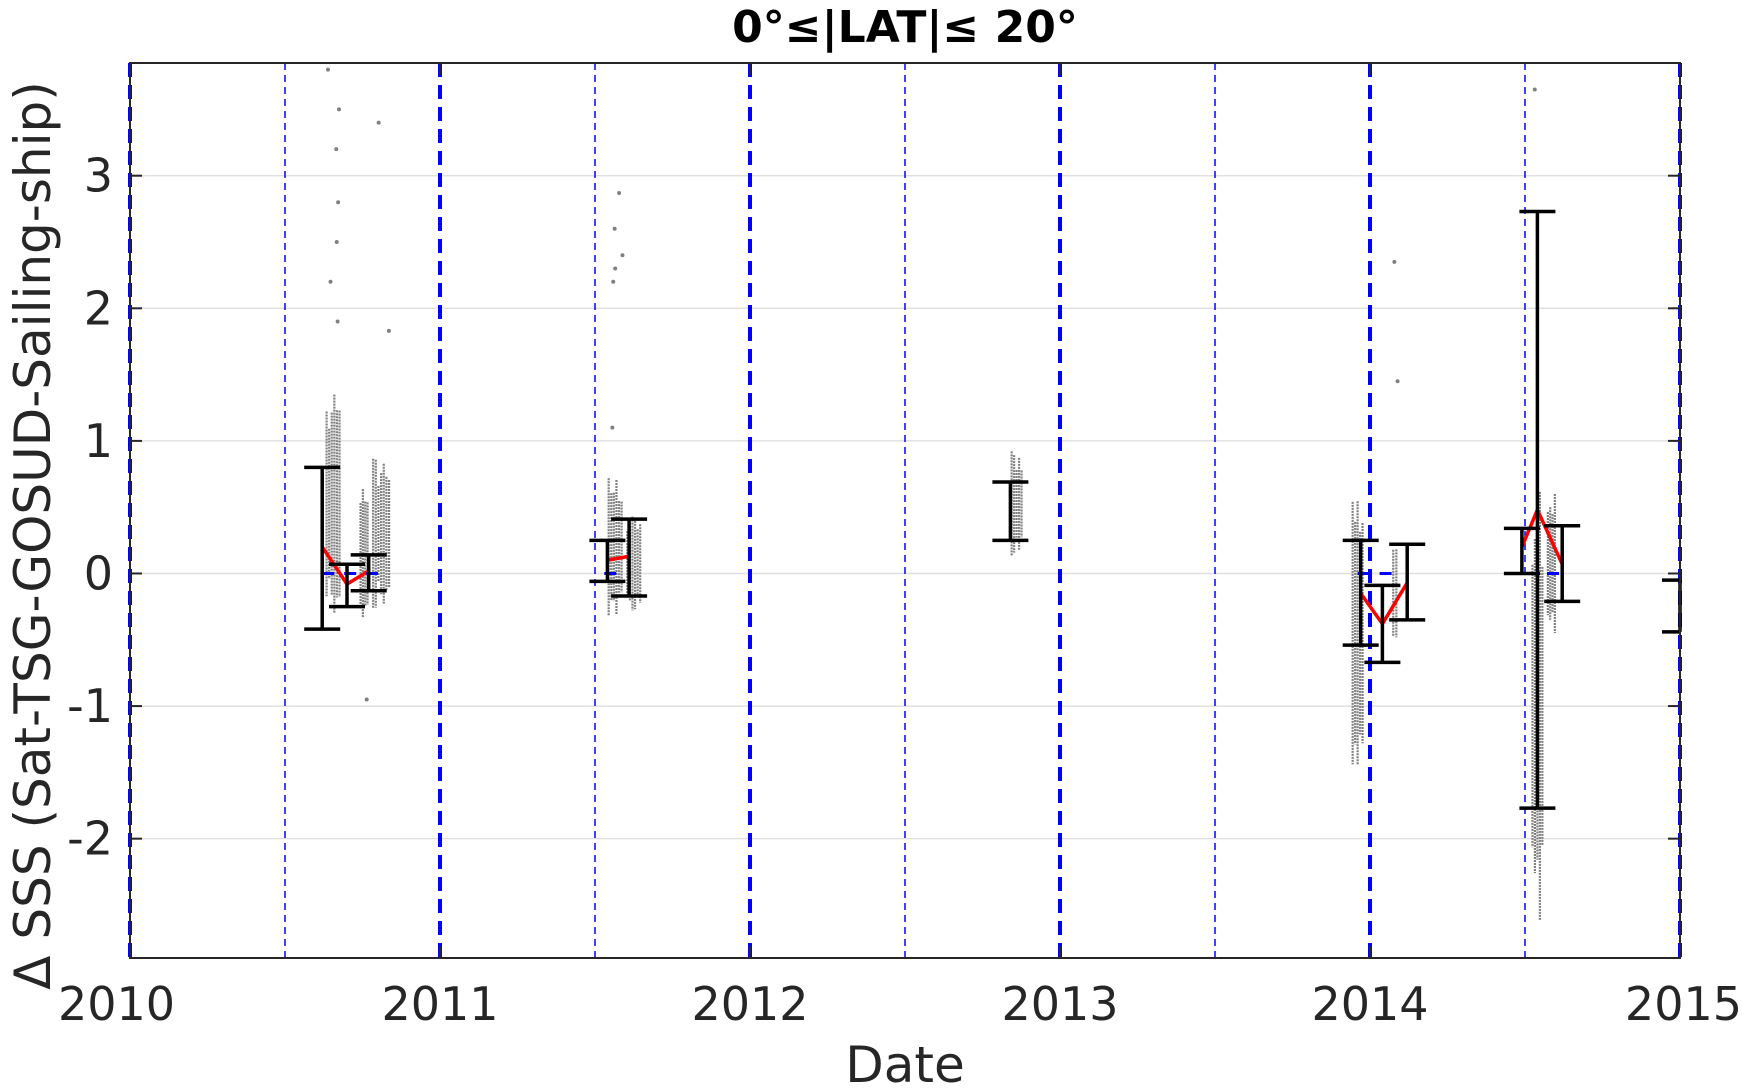 The image size is (1742, 1090). I want to click on median-lines, so click(942, 566).